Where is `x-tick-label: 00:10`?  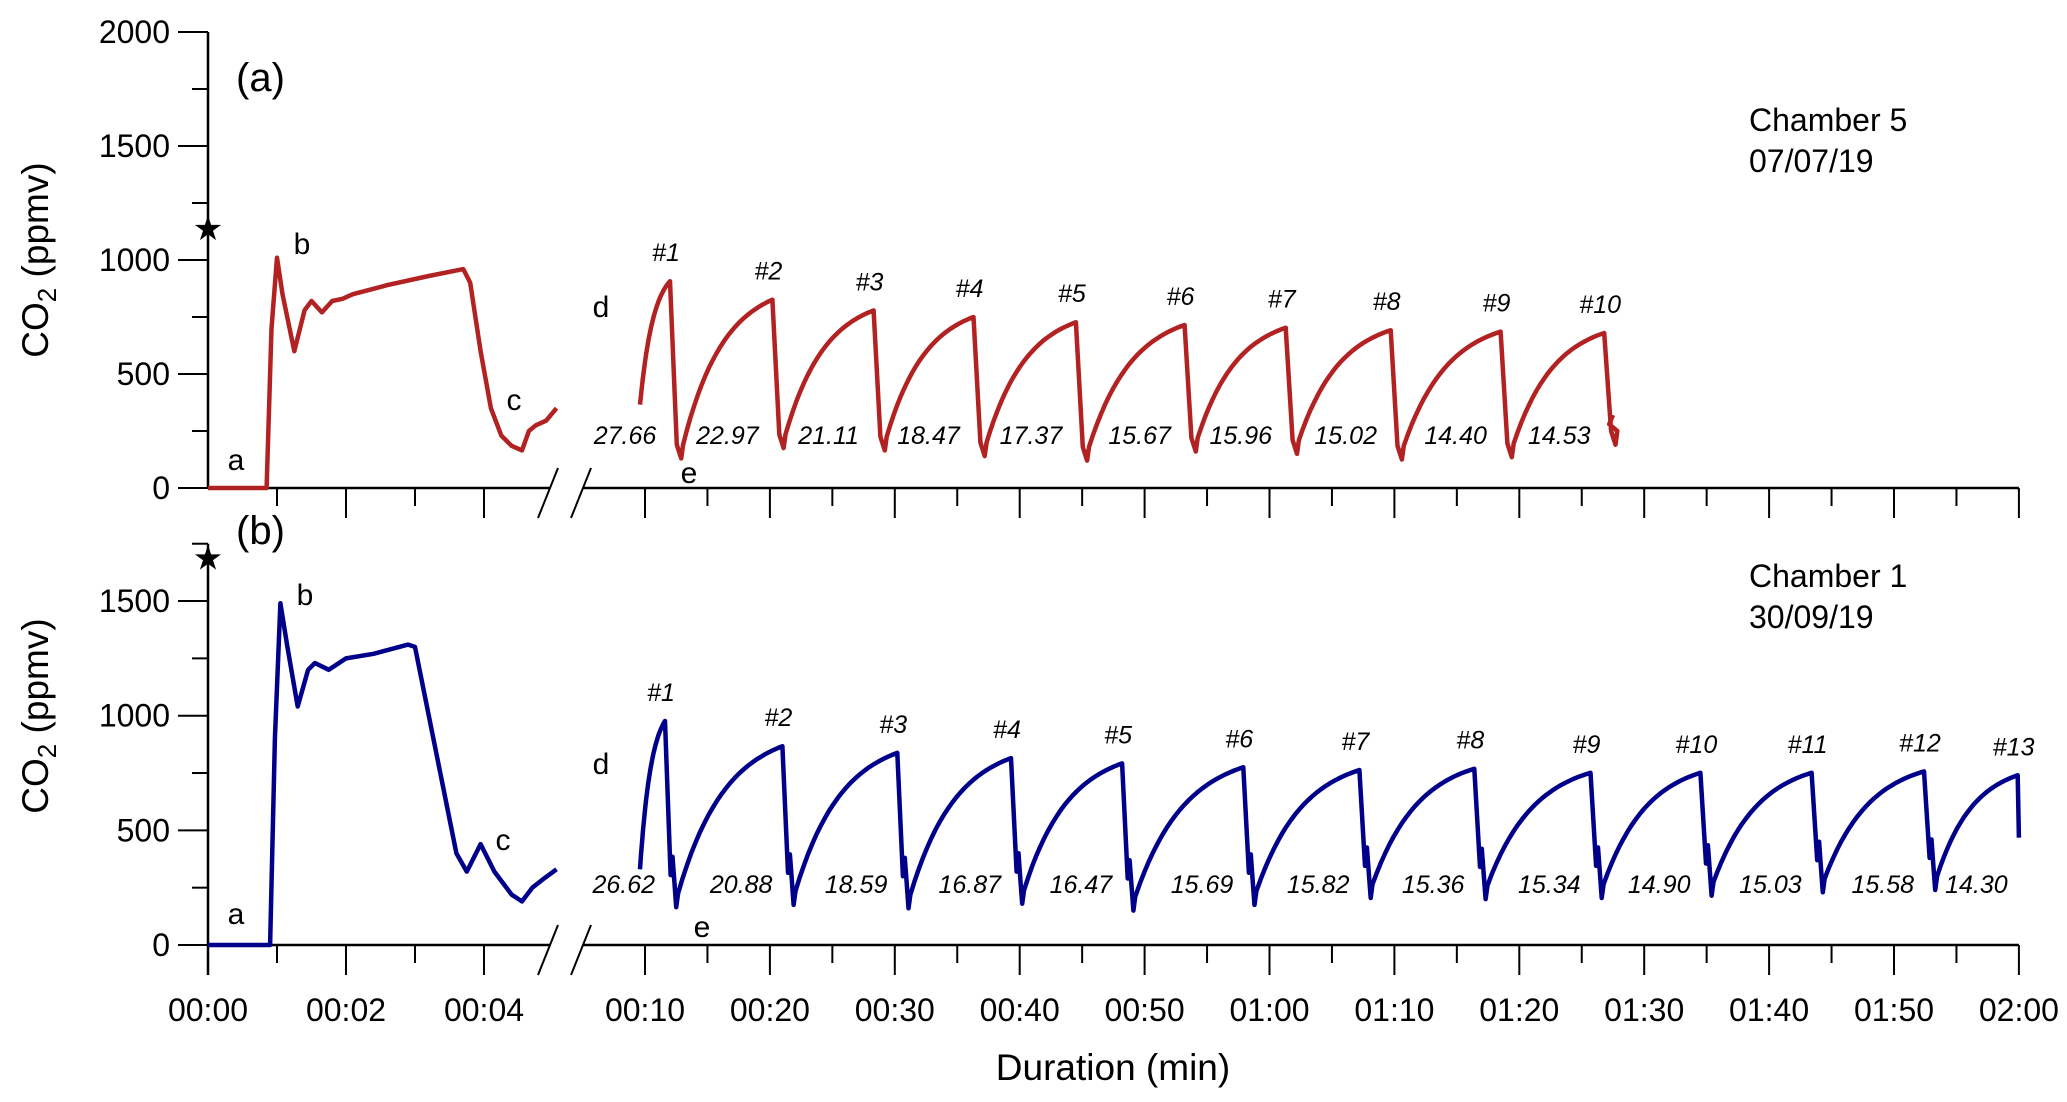
x-tick-label: 00:10 is located at coordinates (645, 1010).